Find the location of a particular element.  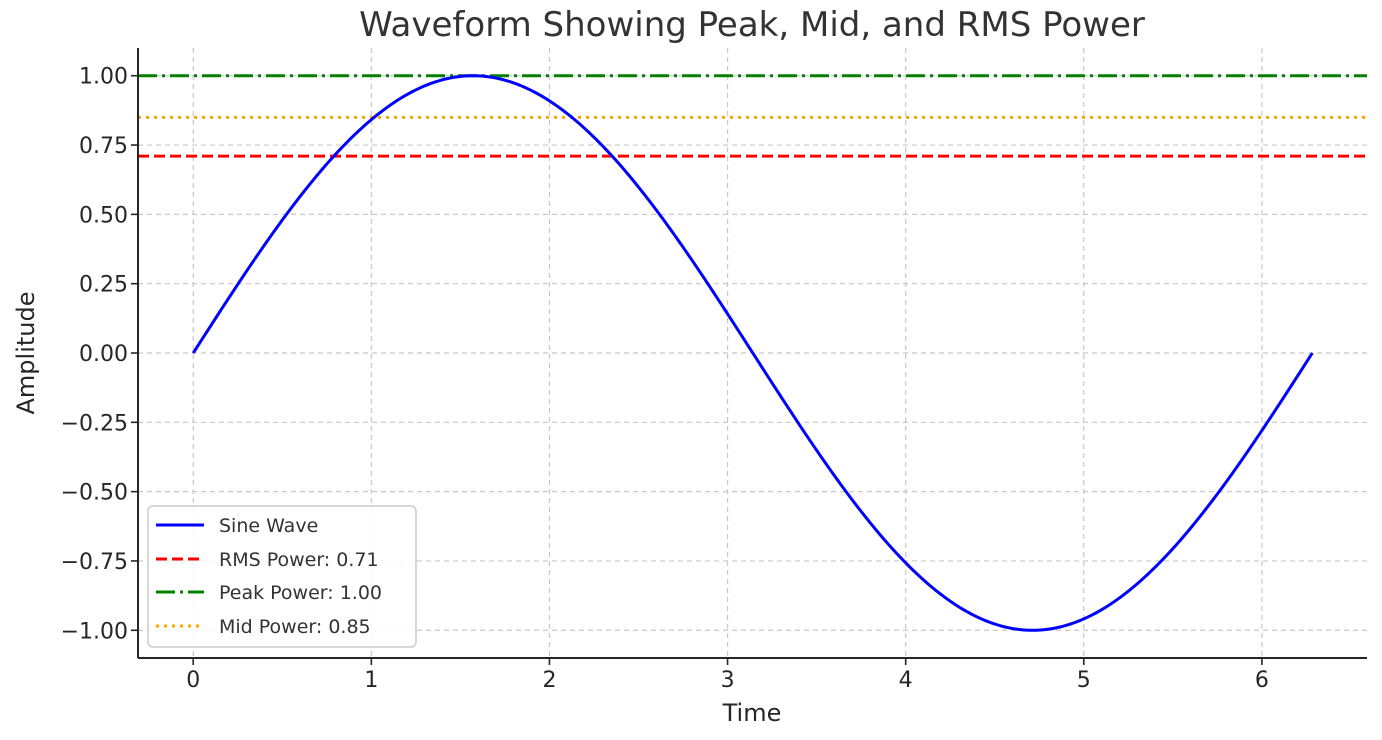

x-tick-label-0: 0 is located at coordinates (193, 680).